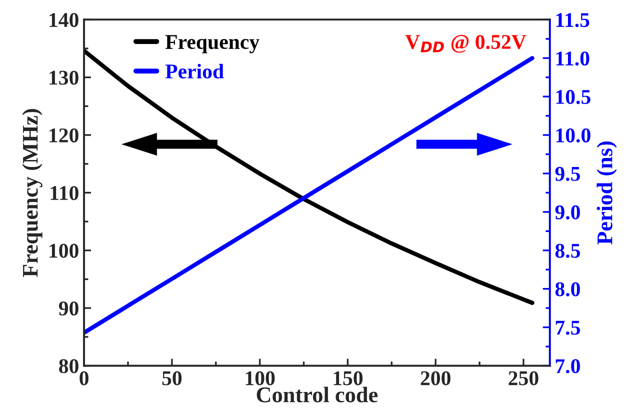 This screenshot has width=632, height=418. Describe the element at coordinates (573, 97) in the screenshot. I see `y2-tick-label: 10.5` at that location.